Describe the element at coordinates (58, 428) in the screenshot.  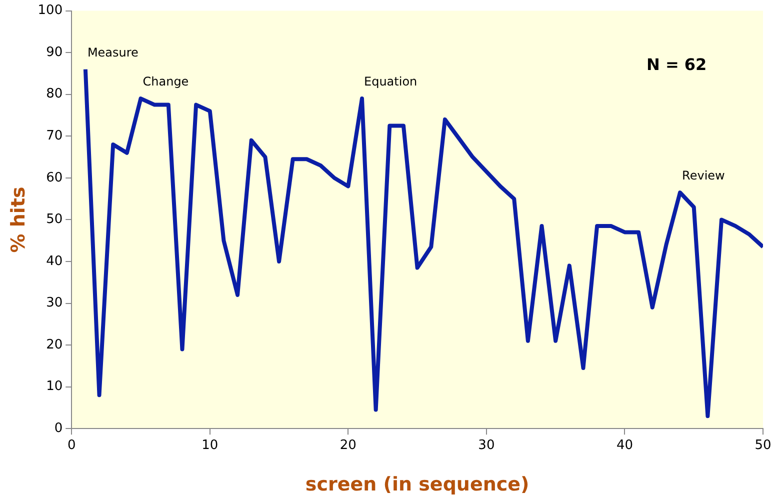
I see `y-tick-label: 0` at that location.